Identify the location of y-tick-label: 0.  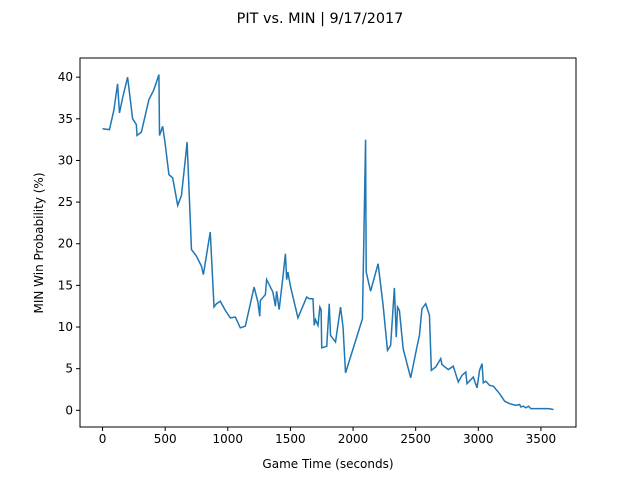
(69, 410).